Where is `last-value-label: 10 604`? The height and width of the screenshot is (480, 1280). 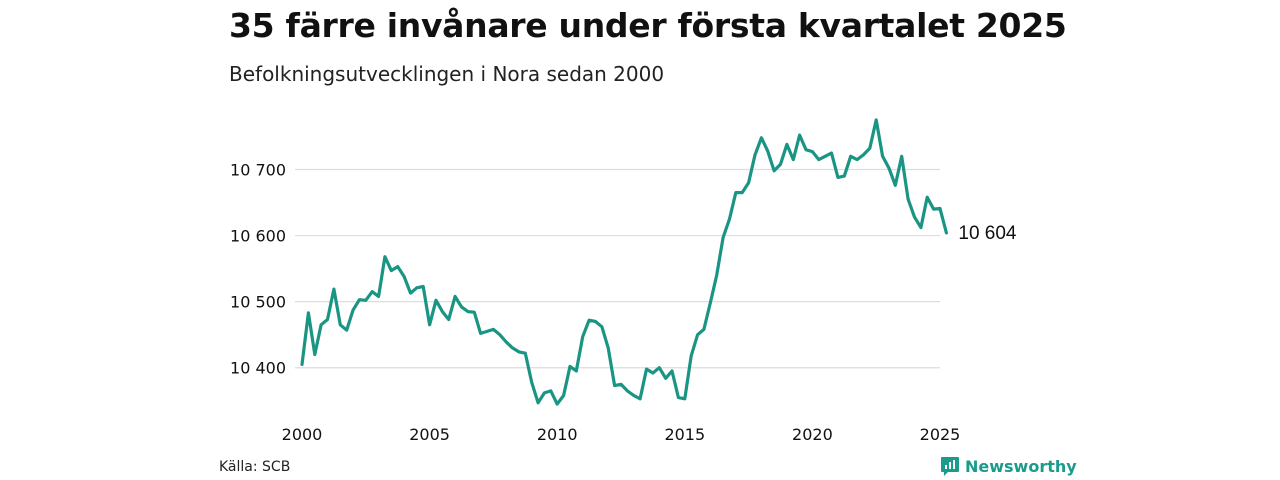 last-value-label: 10 604 is located at coordinates (987, 233).